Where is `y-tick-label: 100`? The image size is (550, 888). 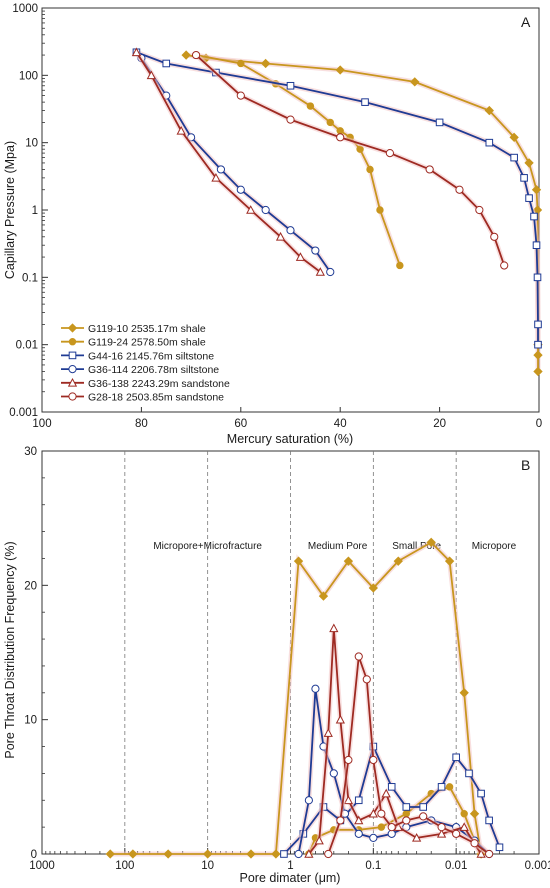
y-tick-label: 100 is located at coordinates (28, 76).